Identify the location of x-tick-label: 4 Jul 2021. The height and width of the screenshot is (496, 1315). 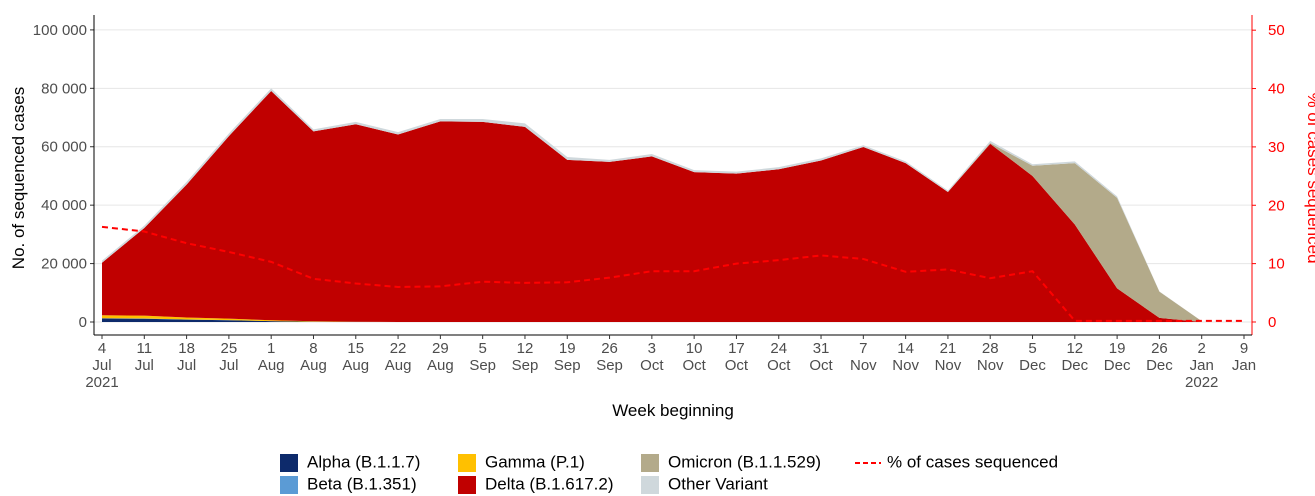
(101, 365).